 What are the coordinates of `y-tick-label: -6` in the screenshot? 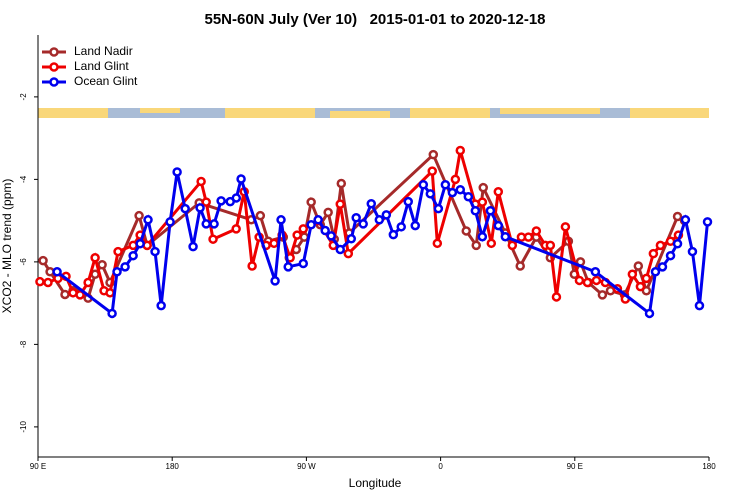 It's located at (23, 262).